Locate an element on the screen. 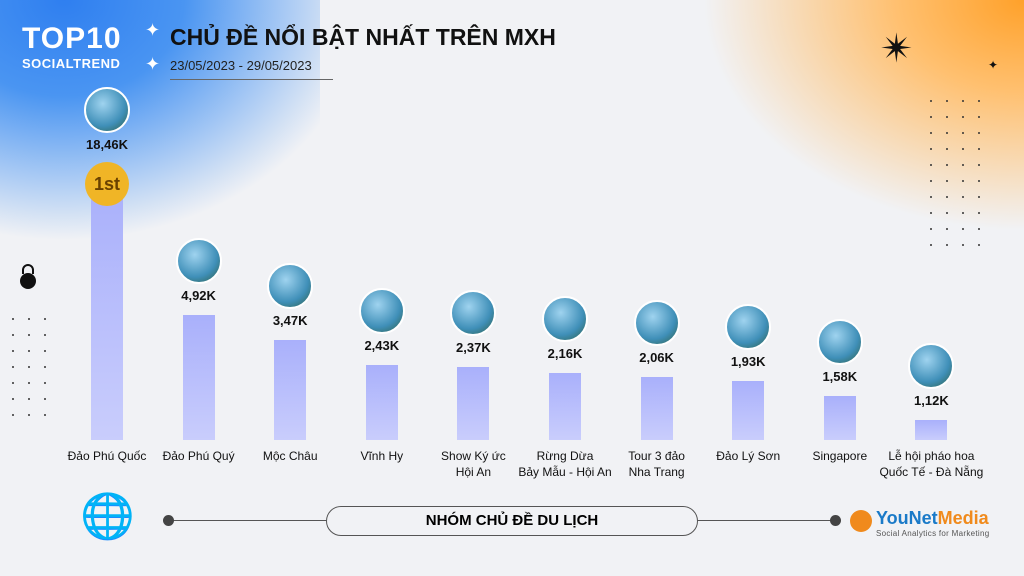  brand-tagline: Social Analytics for Marketing is located at coordinates (933, 533).